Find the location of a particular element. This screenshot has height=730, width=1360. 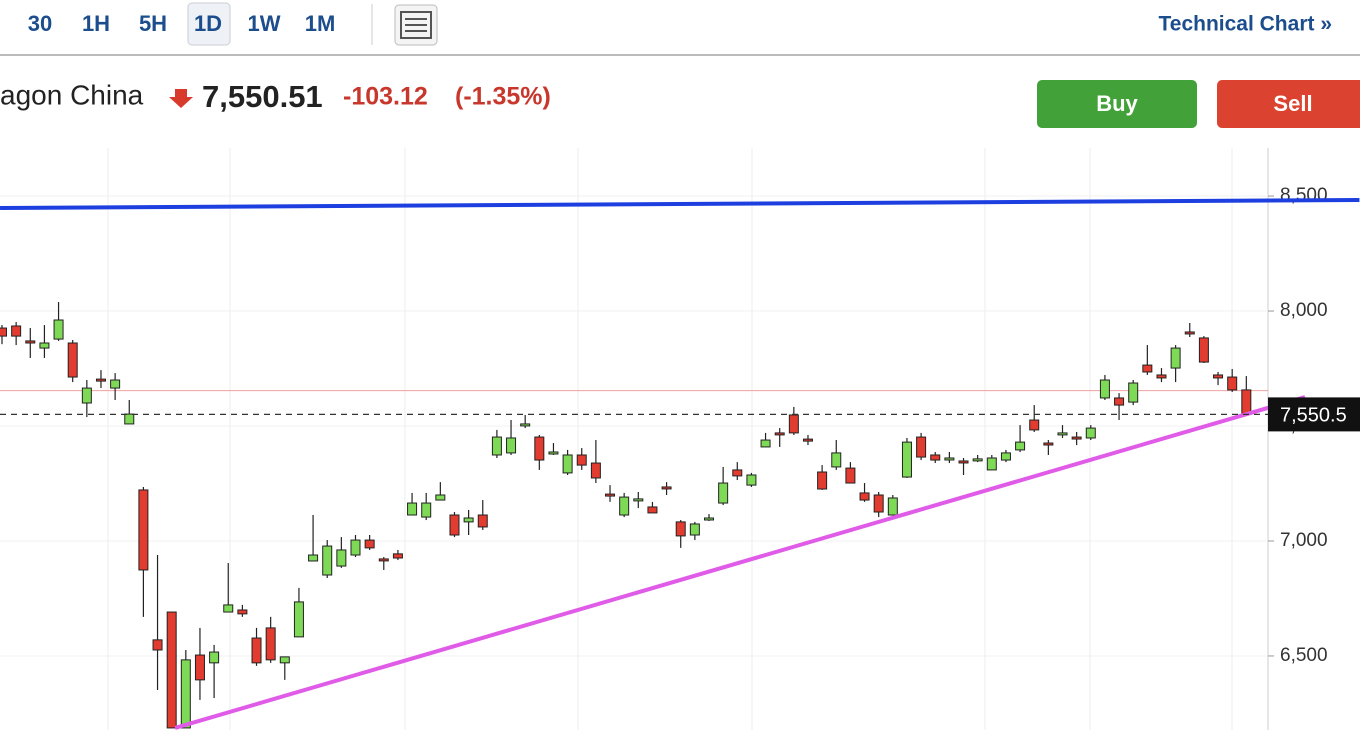

y-tick-label: 8,000 is located at coordinates (1304, 310).